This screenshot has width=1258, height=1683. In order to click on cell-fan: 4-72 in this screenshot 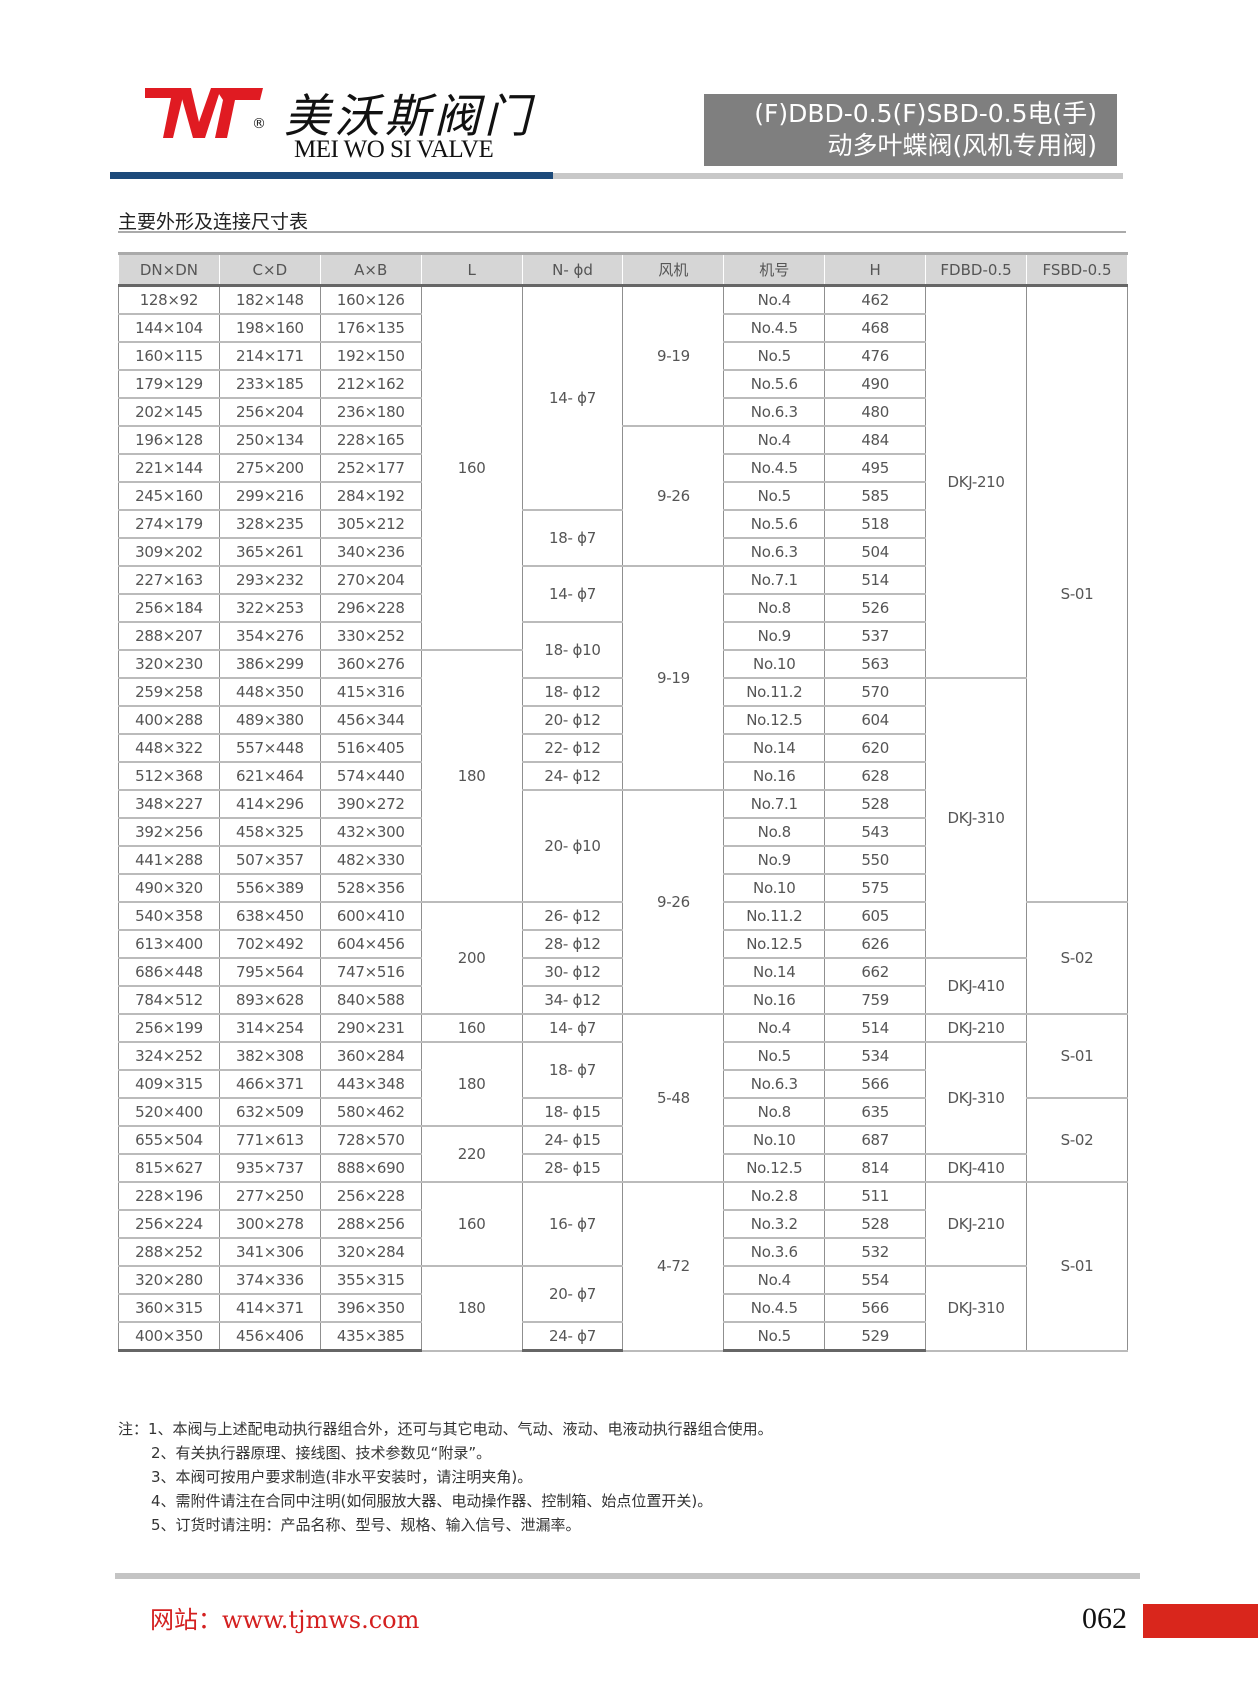, I will do `click(673, 1266)`.